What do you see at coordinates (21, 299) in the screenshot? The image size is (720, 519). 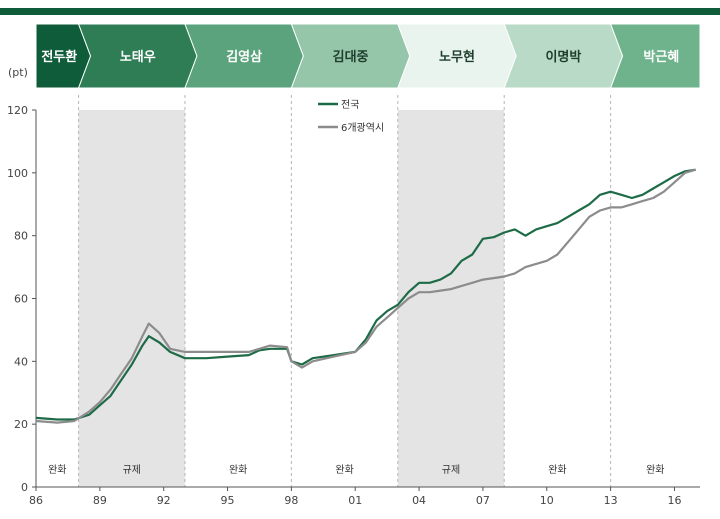 I see `y-tick-label: 60` at bounding box center [21, 299].